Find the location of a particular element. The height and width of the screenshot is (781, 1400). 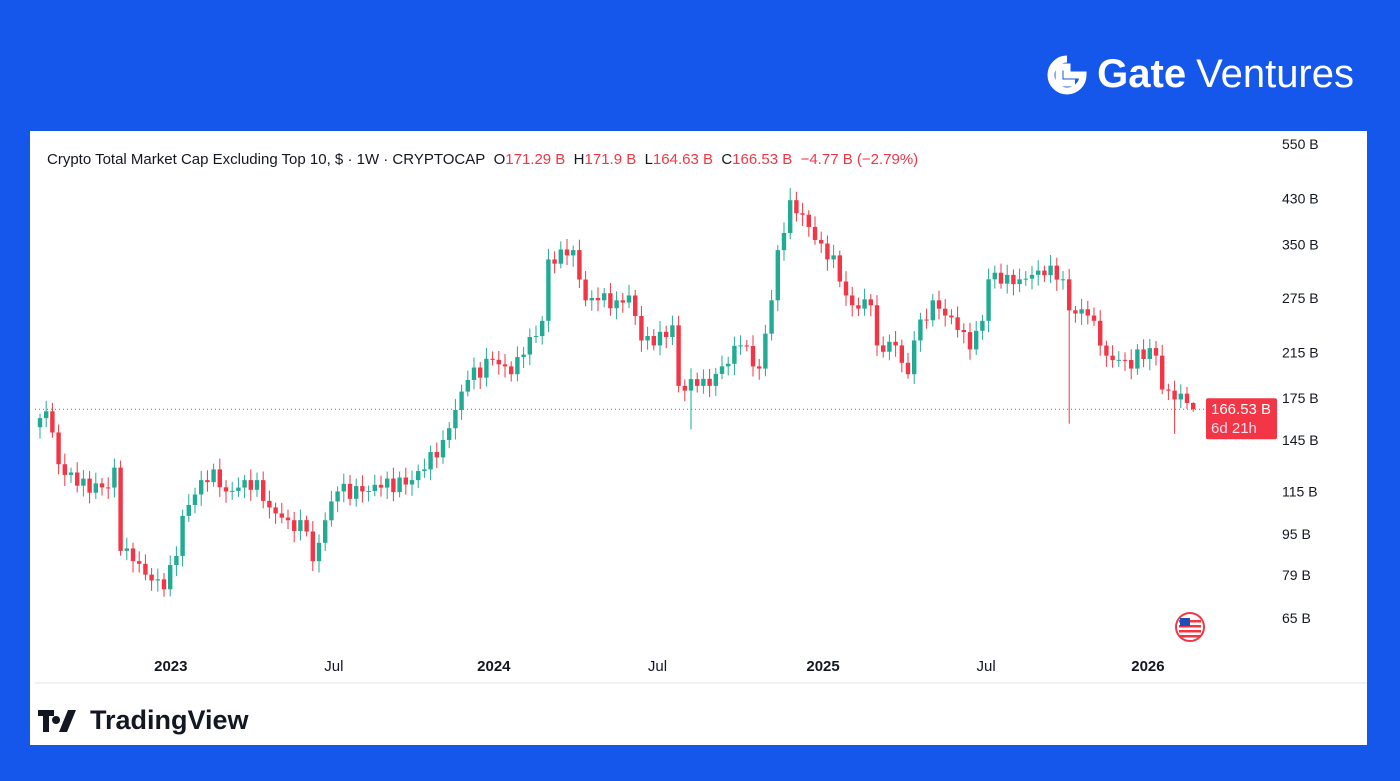

flag-canton is located at coordinates (1185, 622).